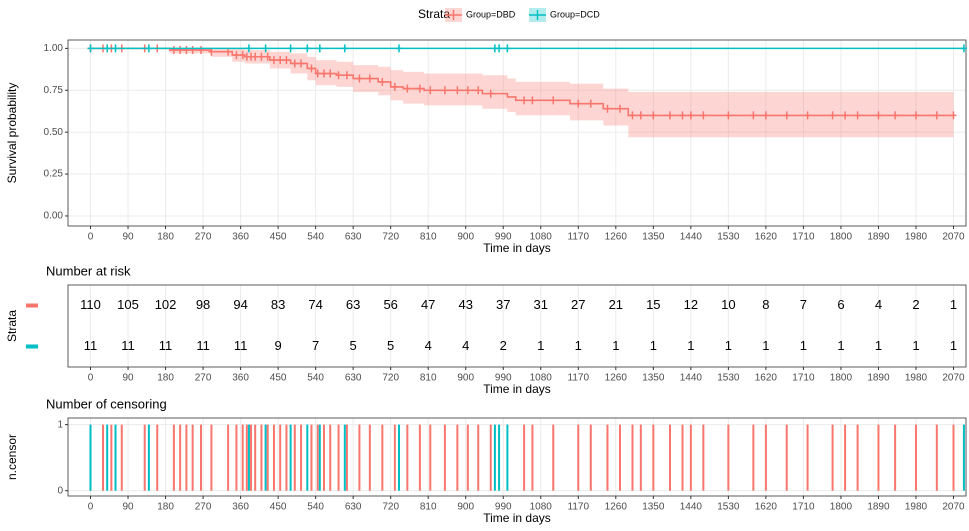 The width and height of the screenshot is (969, 531). What do you see at coordinates (54, 174) in the screenshot?
I see `y-tick-label: 0.25` at bounding box center [54, 174].